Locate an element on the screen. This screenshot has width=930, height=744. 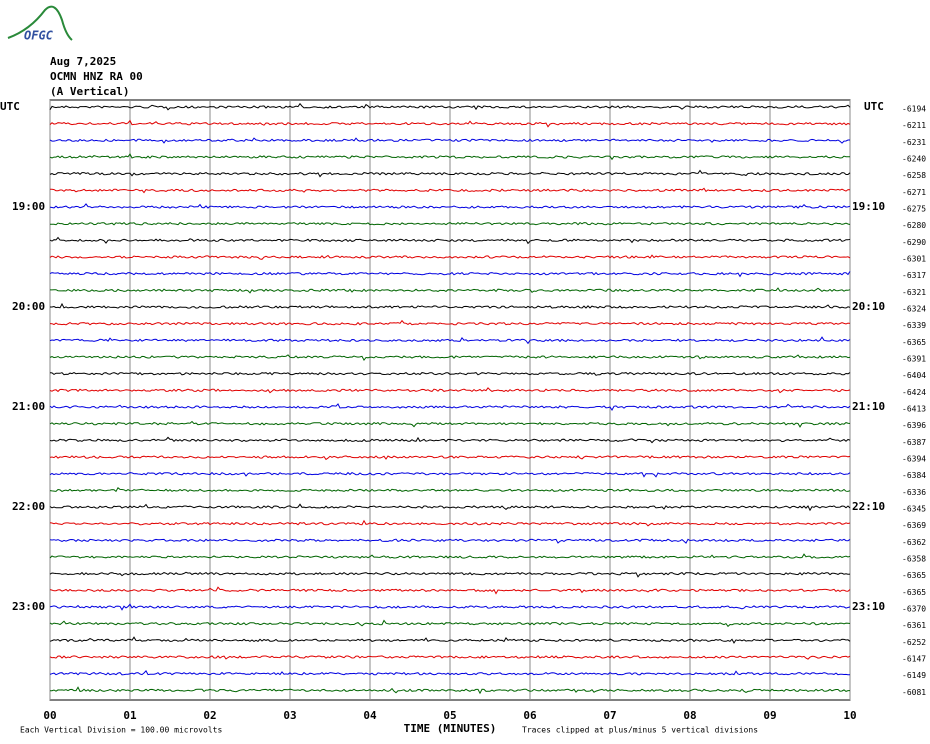
trace-offset: -6280 is located at coordinates (914, 225).